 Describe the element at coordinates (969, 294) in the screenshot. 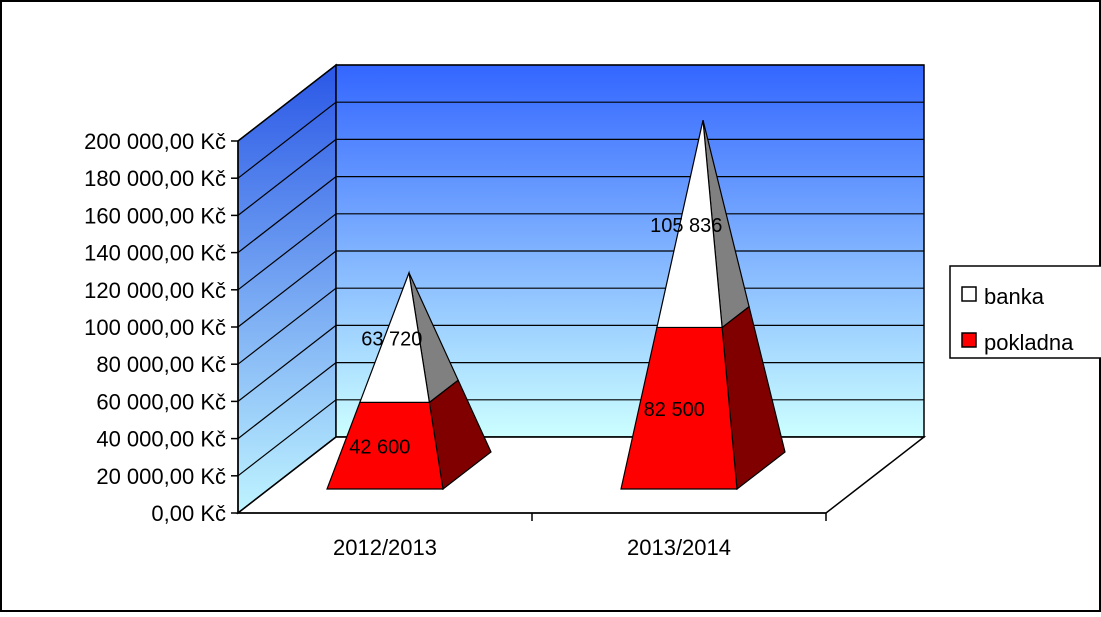

I see `legend-swatch-banka` at that location.